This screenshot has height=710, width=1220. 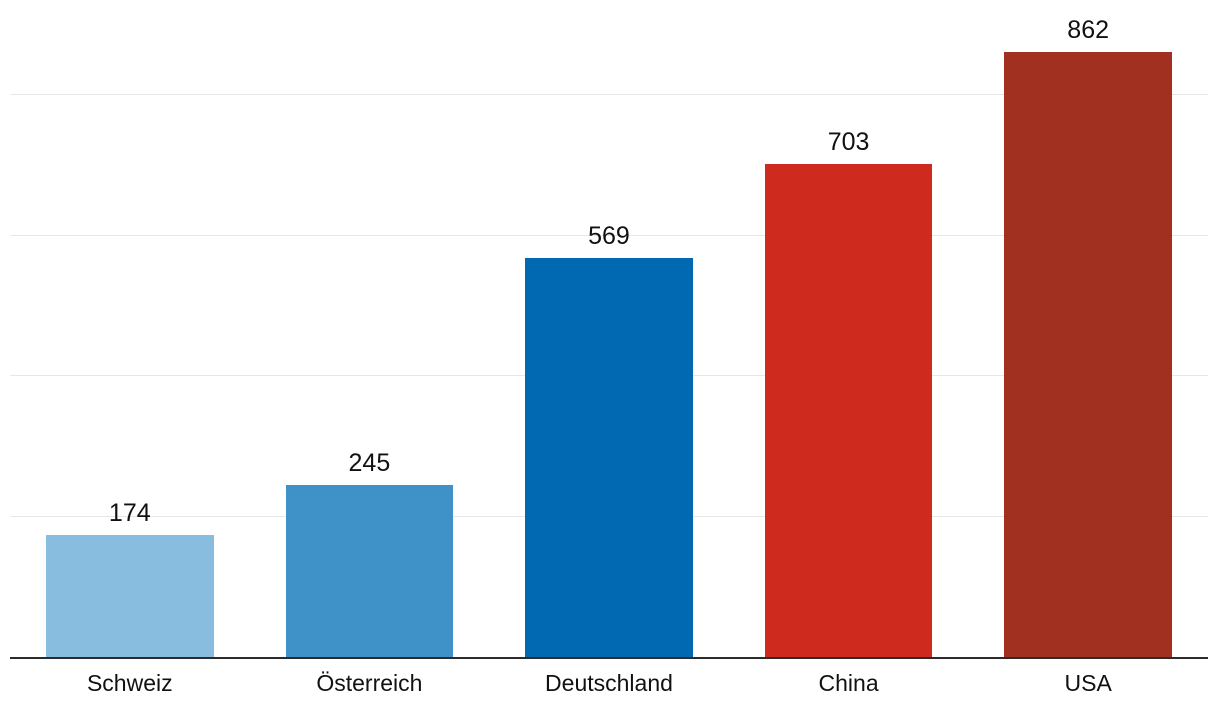 What do you see at coordinates (129, 578) in the screenshot?
I see `bar: 174` at bounding box center [129, 578].